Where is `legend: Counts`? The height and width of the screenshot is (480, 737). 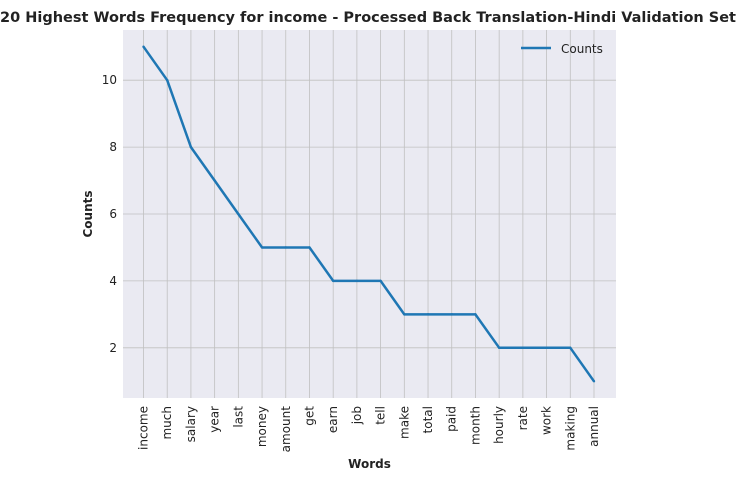 legend: Counts is located at coordinates (562, 49).